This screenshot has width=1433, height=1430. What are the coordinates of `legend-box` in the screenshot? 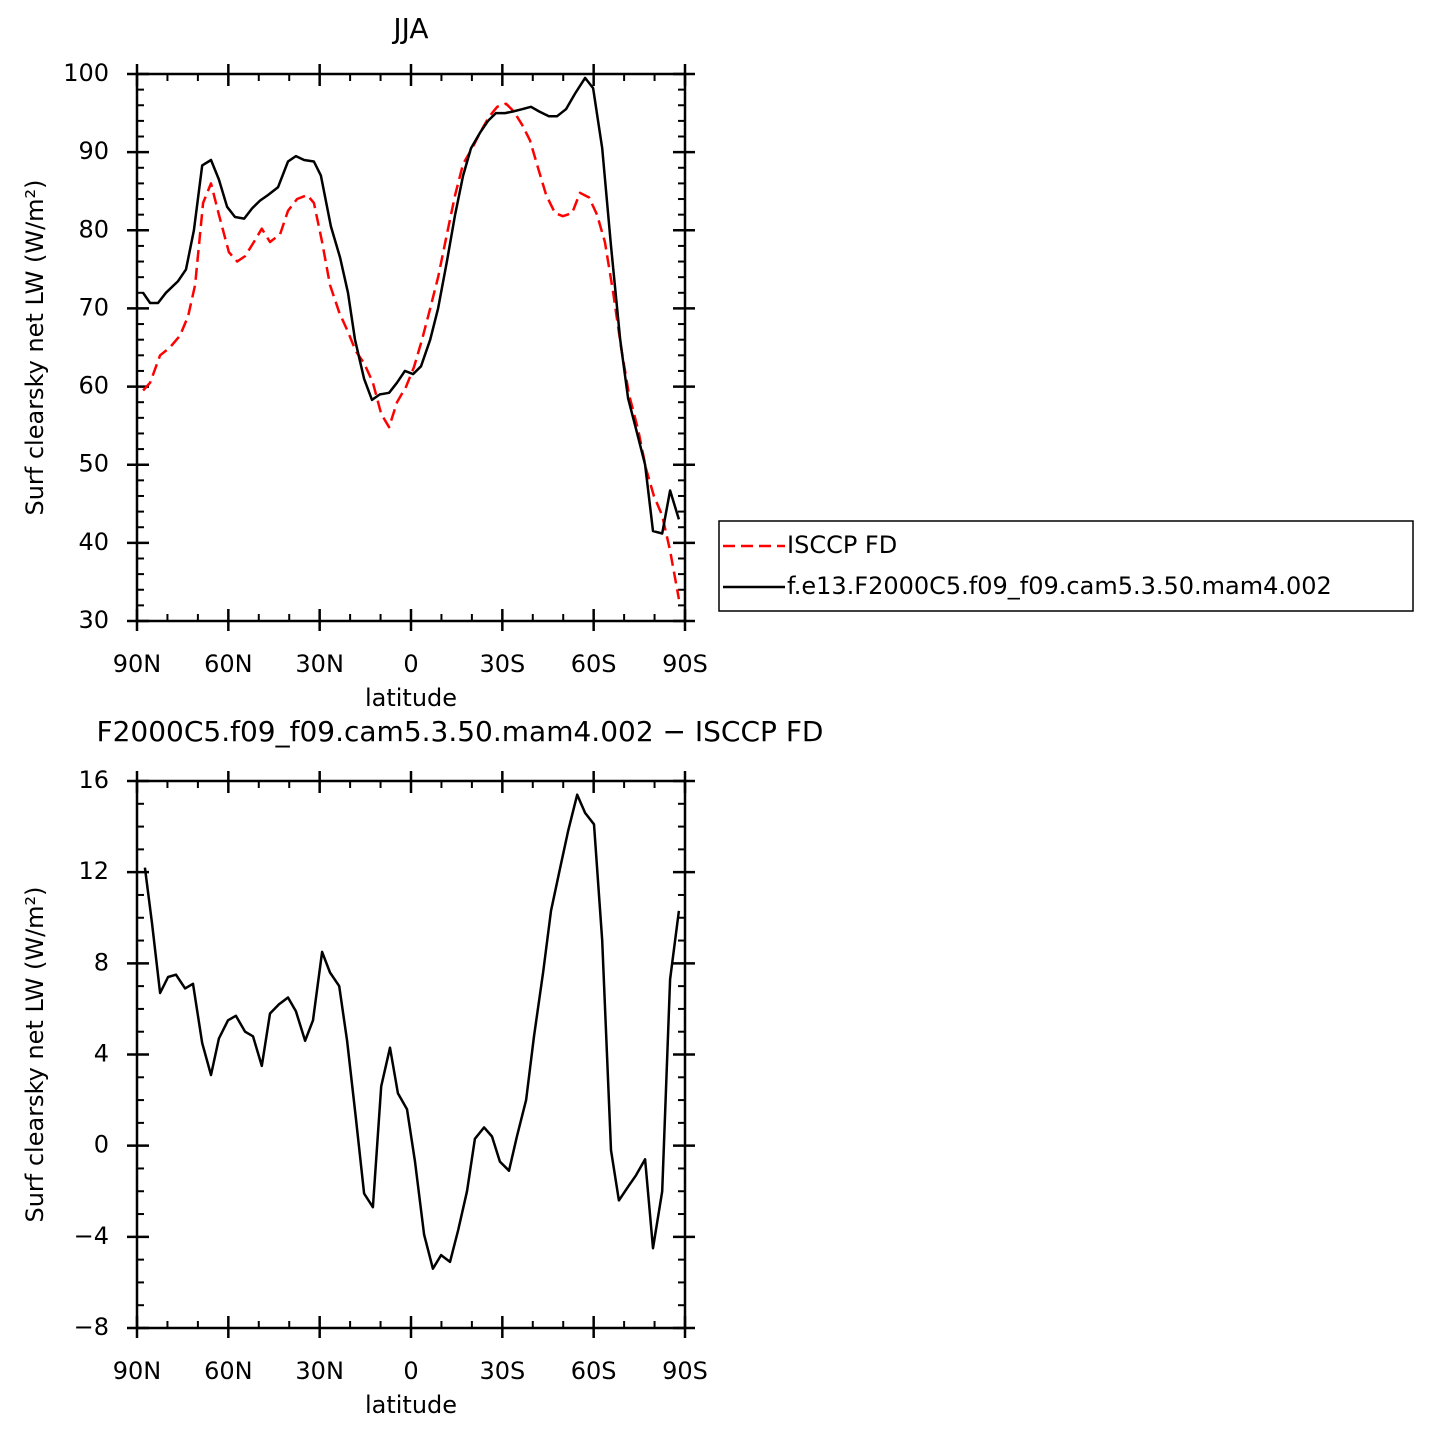 It's located at (1066, 566).